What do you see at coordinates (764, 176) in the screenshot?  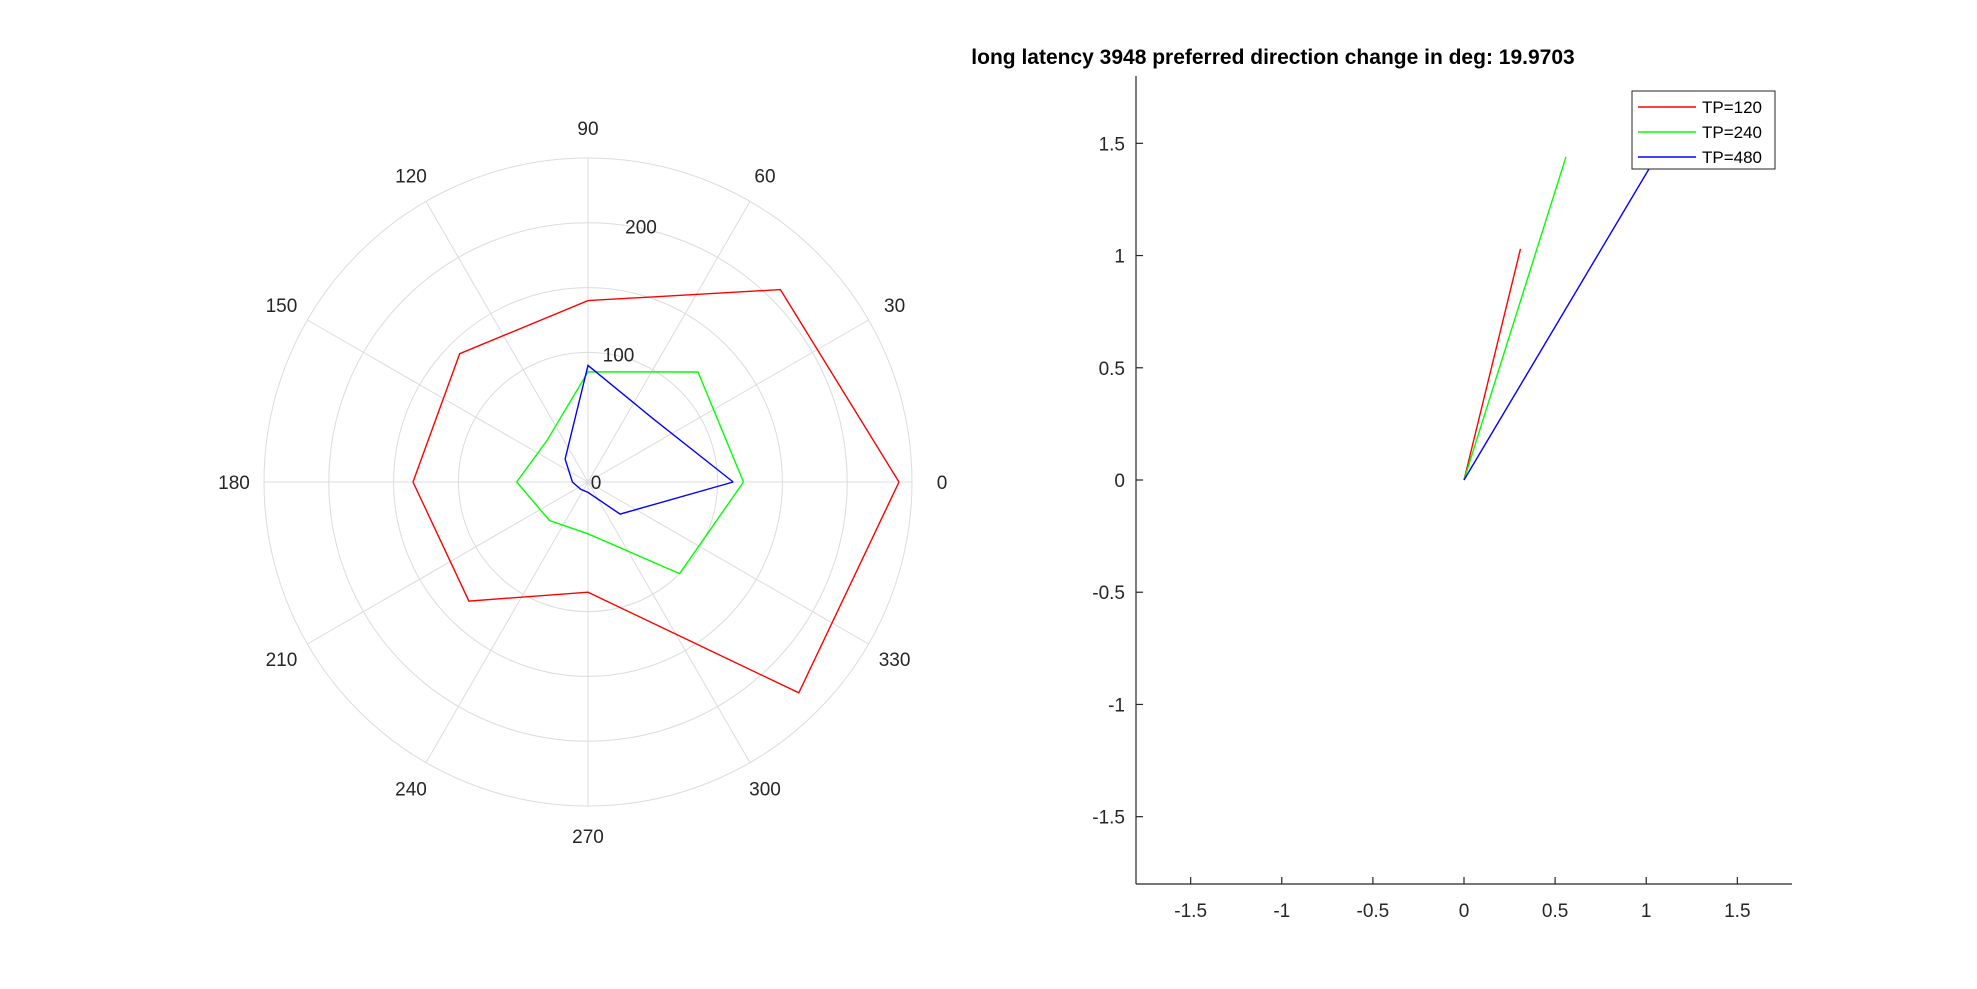 I see `theta-tick-label: 60` at bounding box center [764, 176].